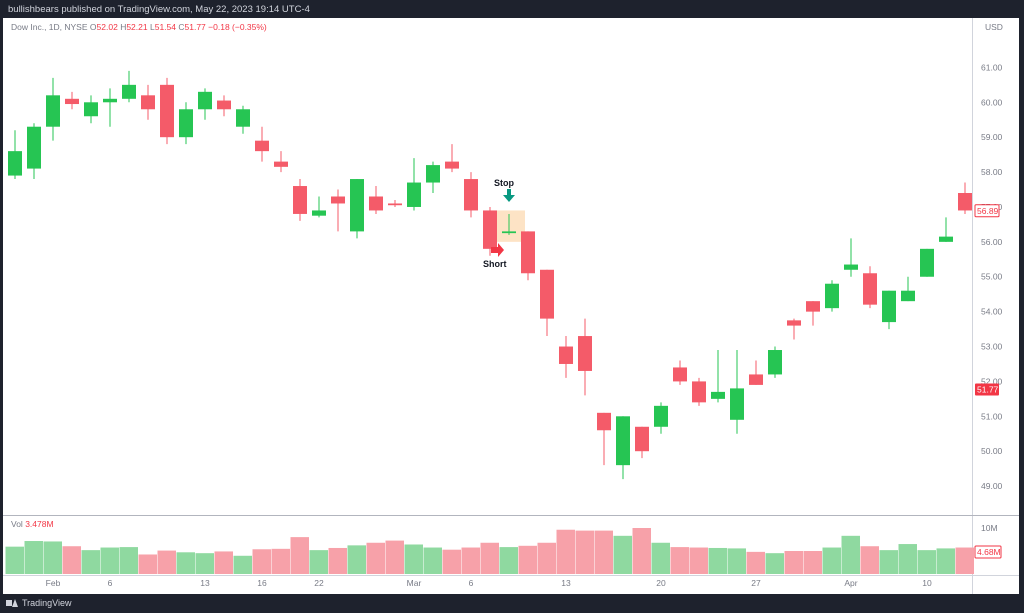 The width and height of the screenshot is (1024, 613). I want to click on x-tick-label: Apr, so click(850, 583).